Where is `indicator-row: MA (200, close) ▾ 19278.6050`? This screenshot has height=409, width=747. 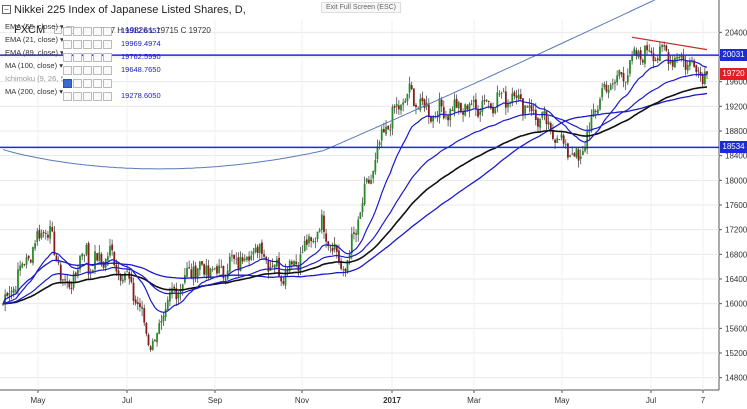
indicator-row: MA (200, close) ▾ 19278.6050 is located at coordinates (125, 93).